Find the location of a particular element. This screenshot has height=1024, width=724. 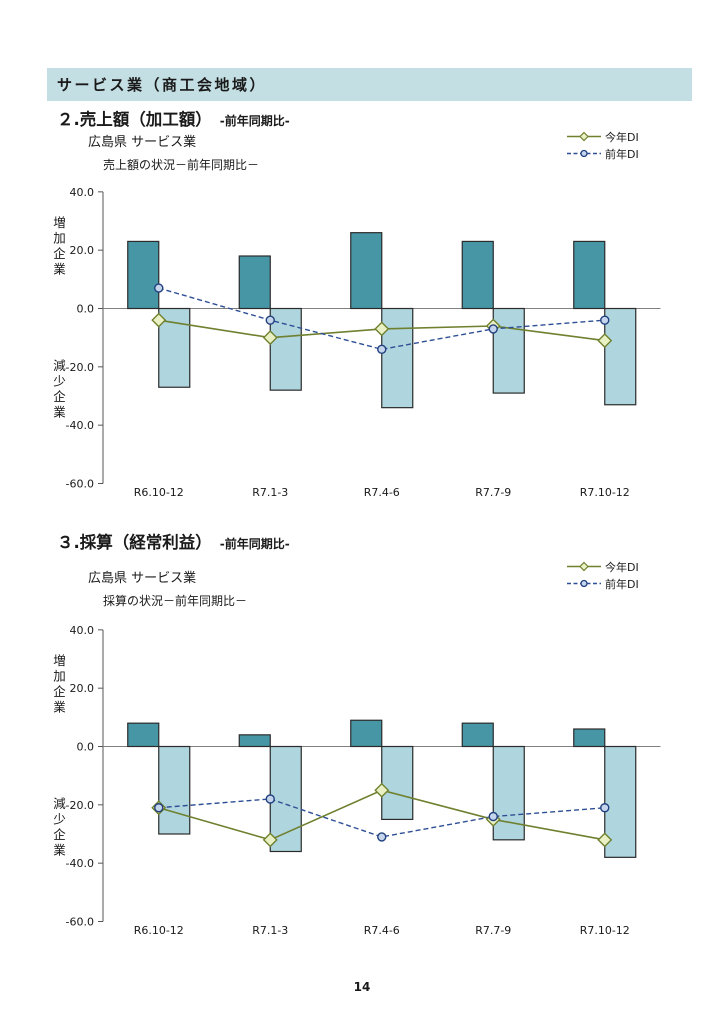

section-title-profit: ３.採算（経常利益） -前年同期比- is located at coordinates (173, 541).